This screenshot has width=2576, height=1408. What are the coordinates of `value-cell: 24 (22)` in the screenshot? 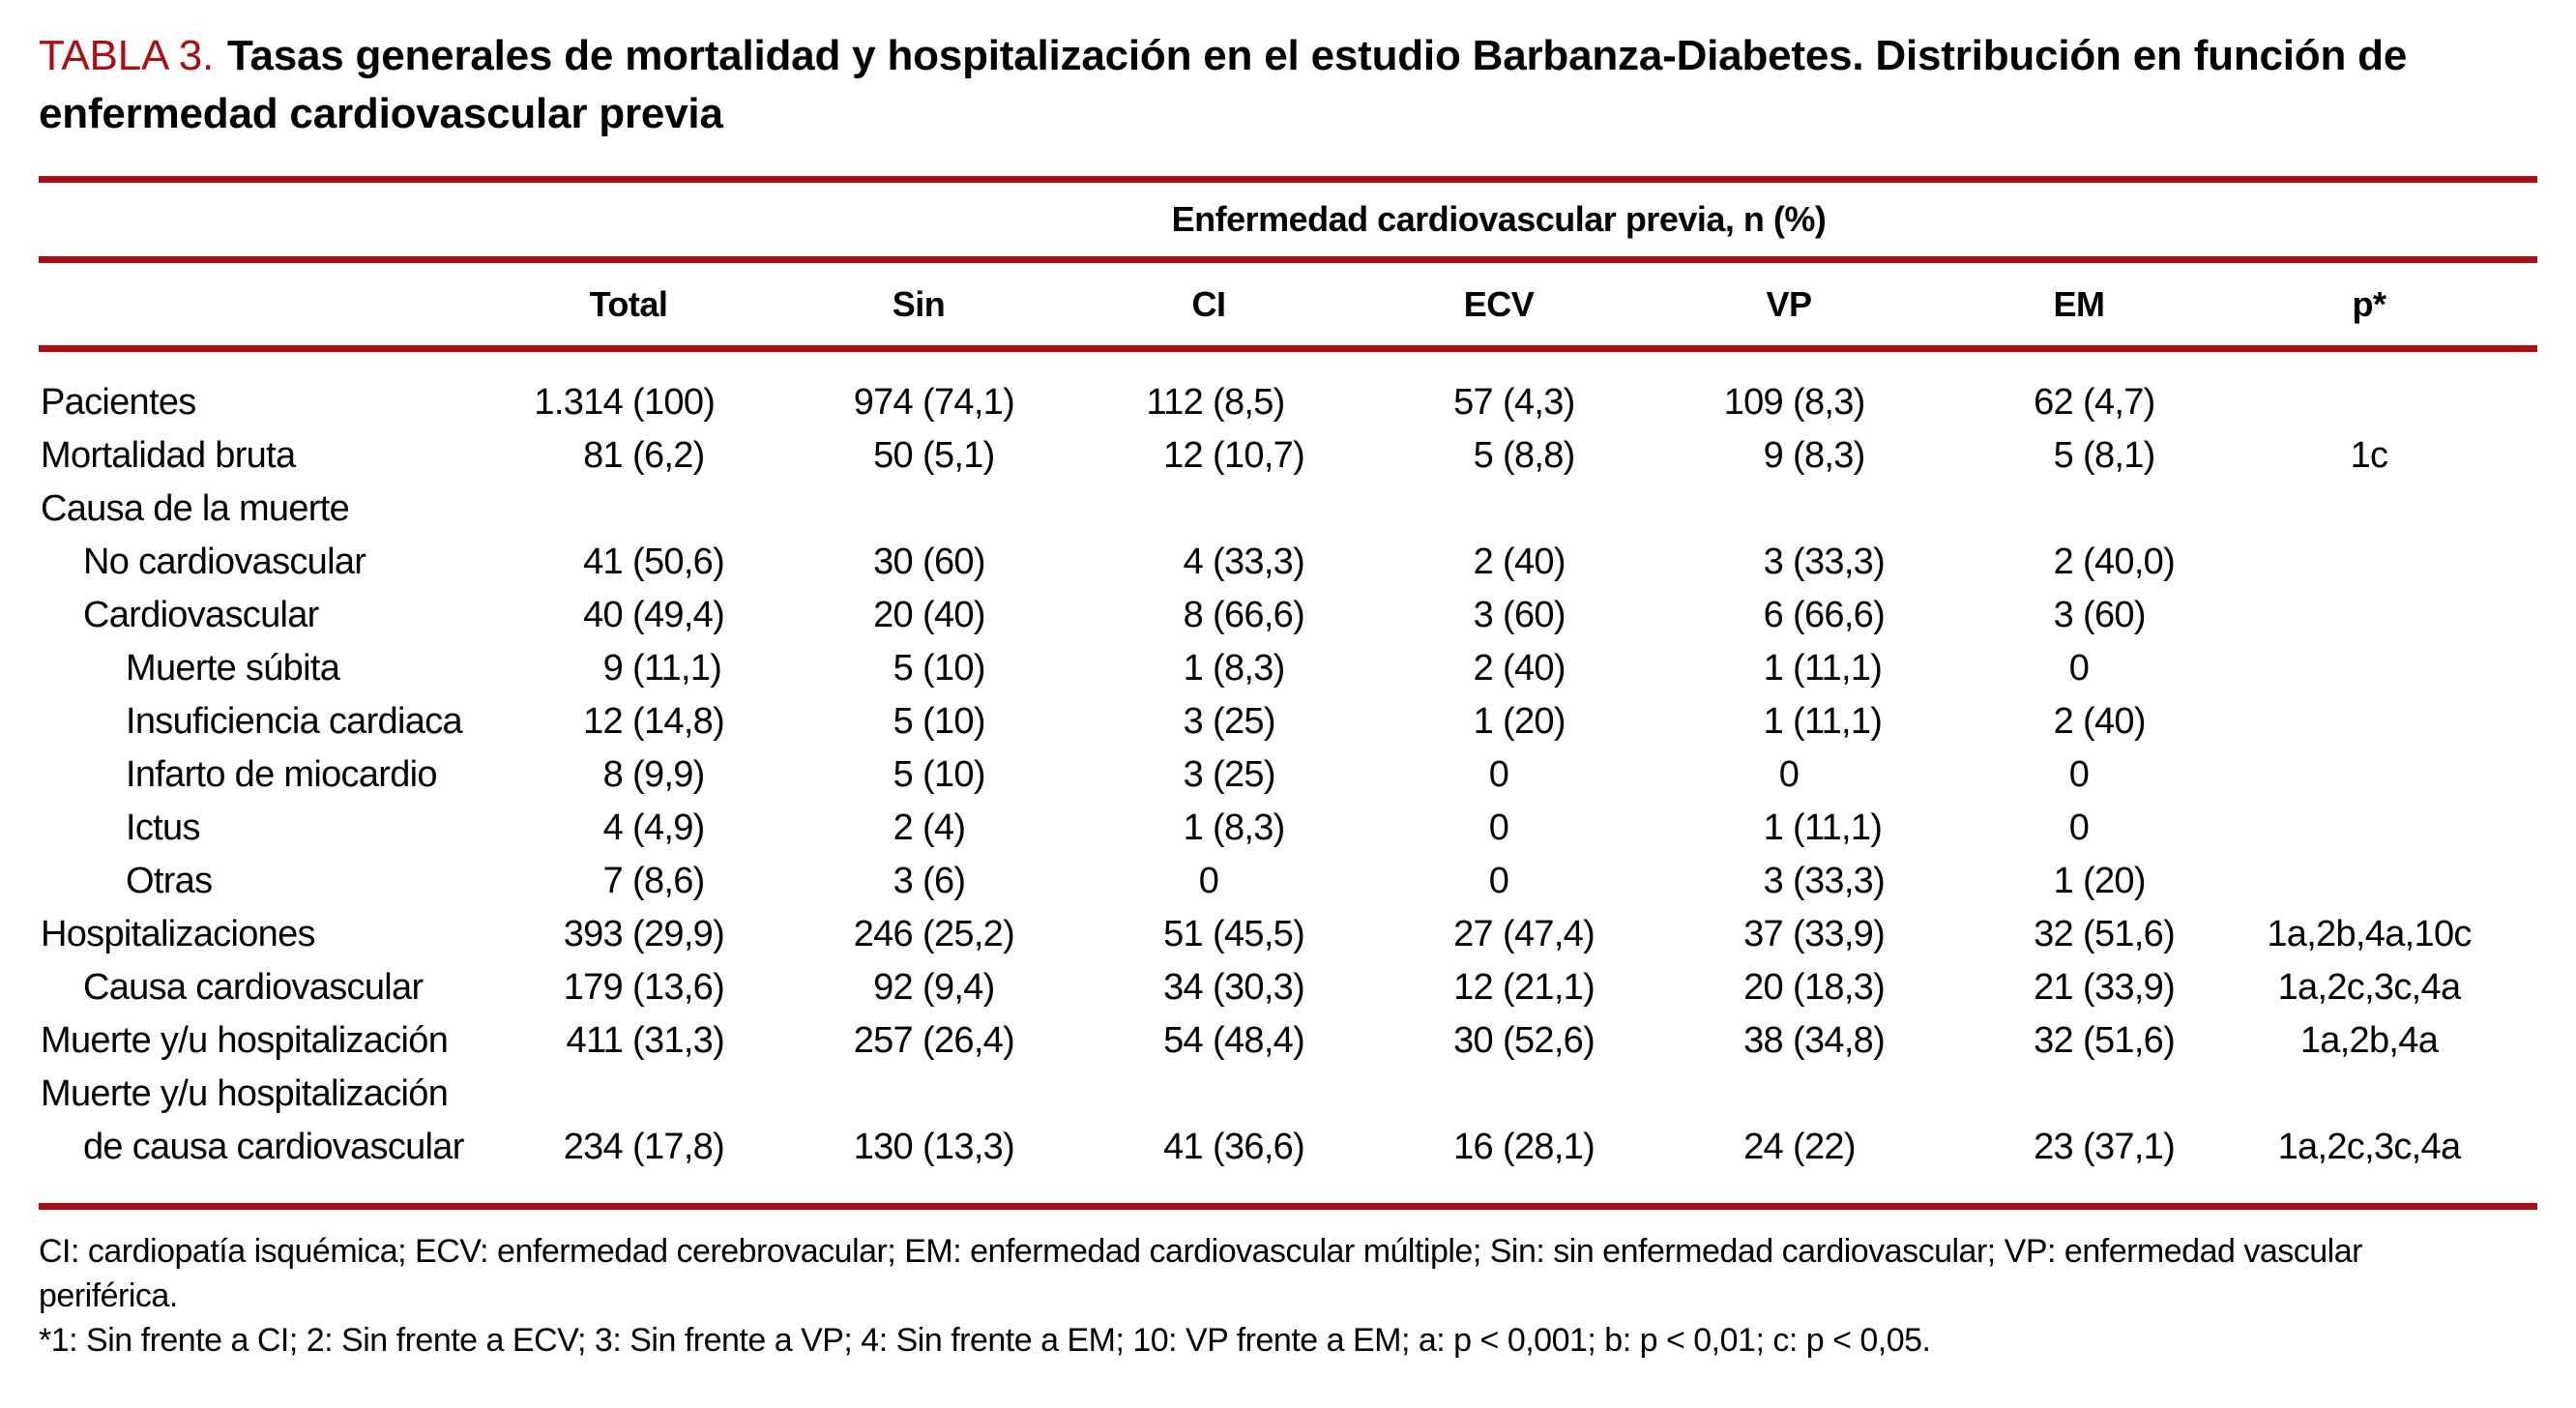 It's located at (1799, 1147).